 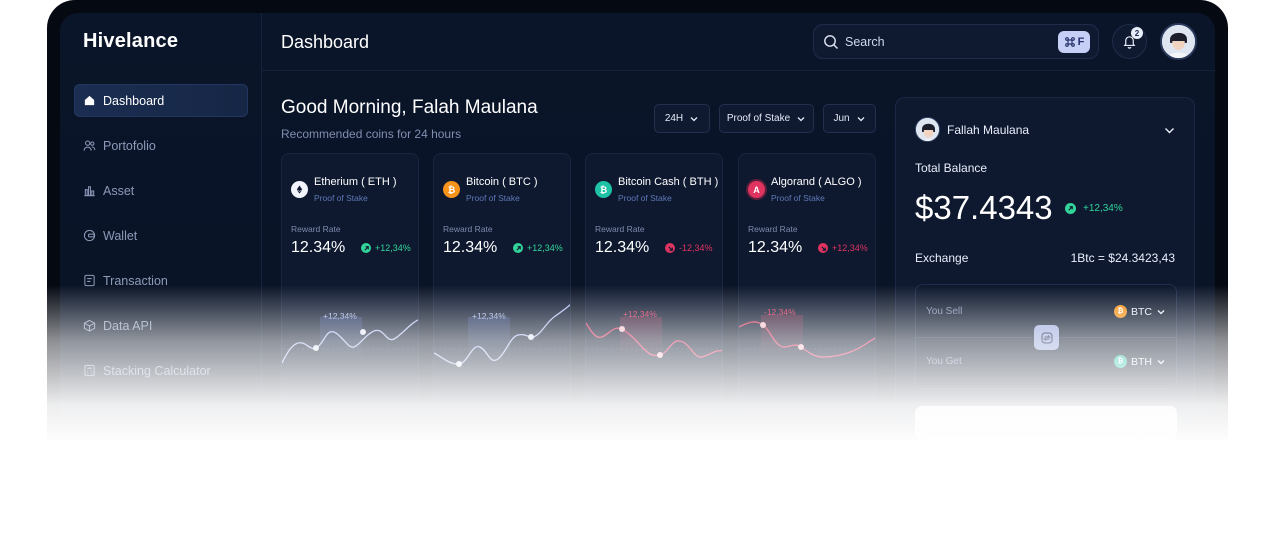 I want to click on sidebar-item-label: Asset, so click(x=119, y=190).